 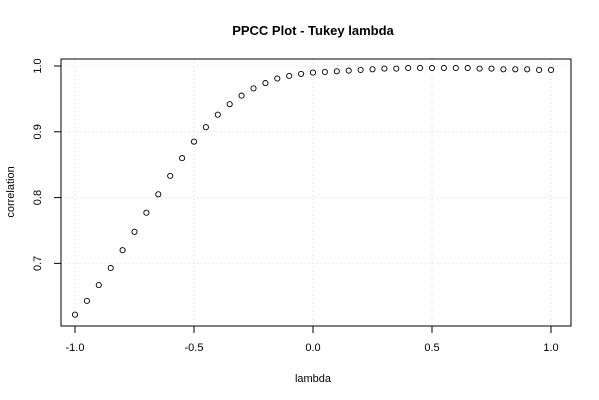 What do you see at coordinates (550, 348) in the screenshot?
I see `x-tick-label: 1.0` at bounding box center [550, 348].